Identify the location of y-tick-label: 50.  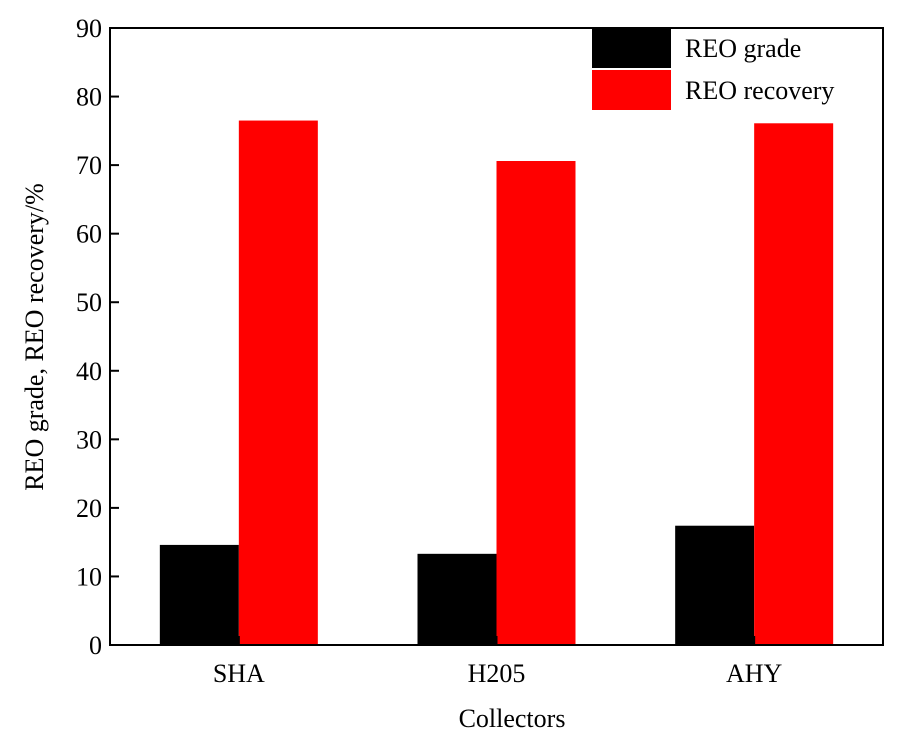
(89, 302).